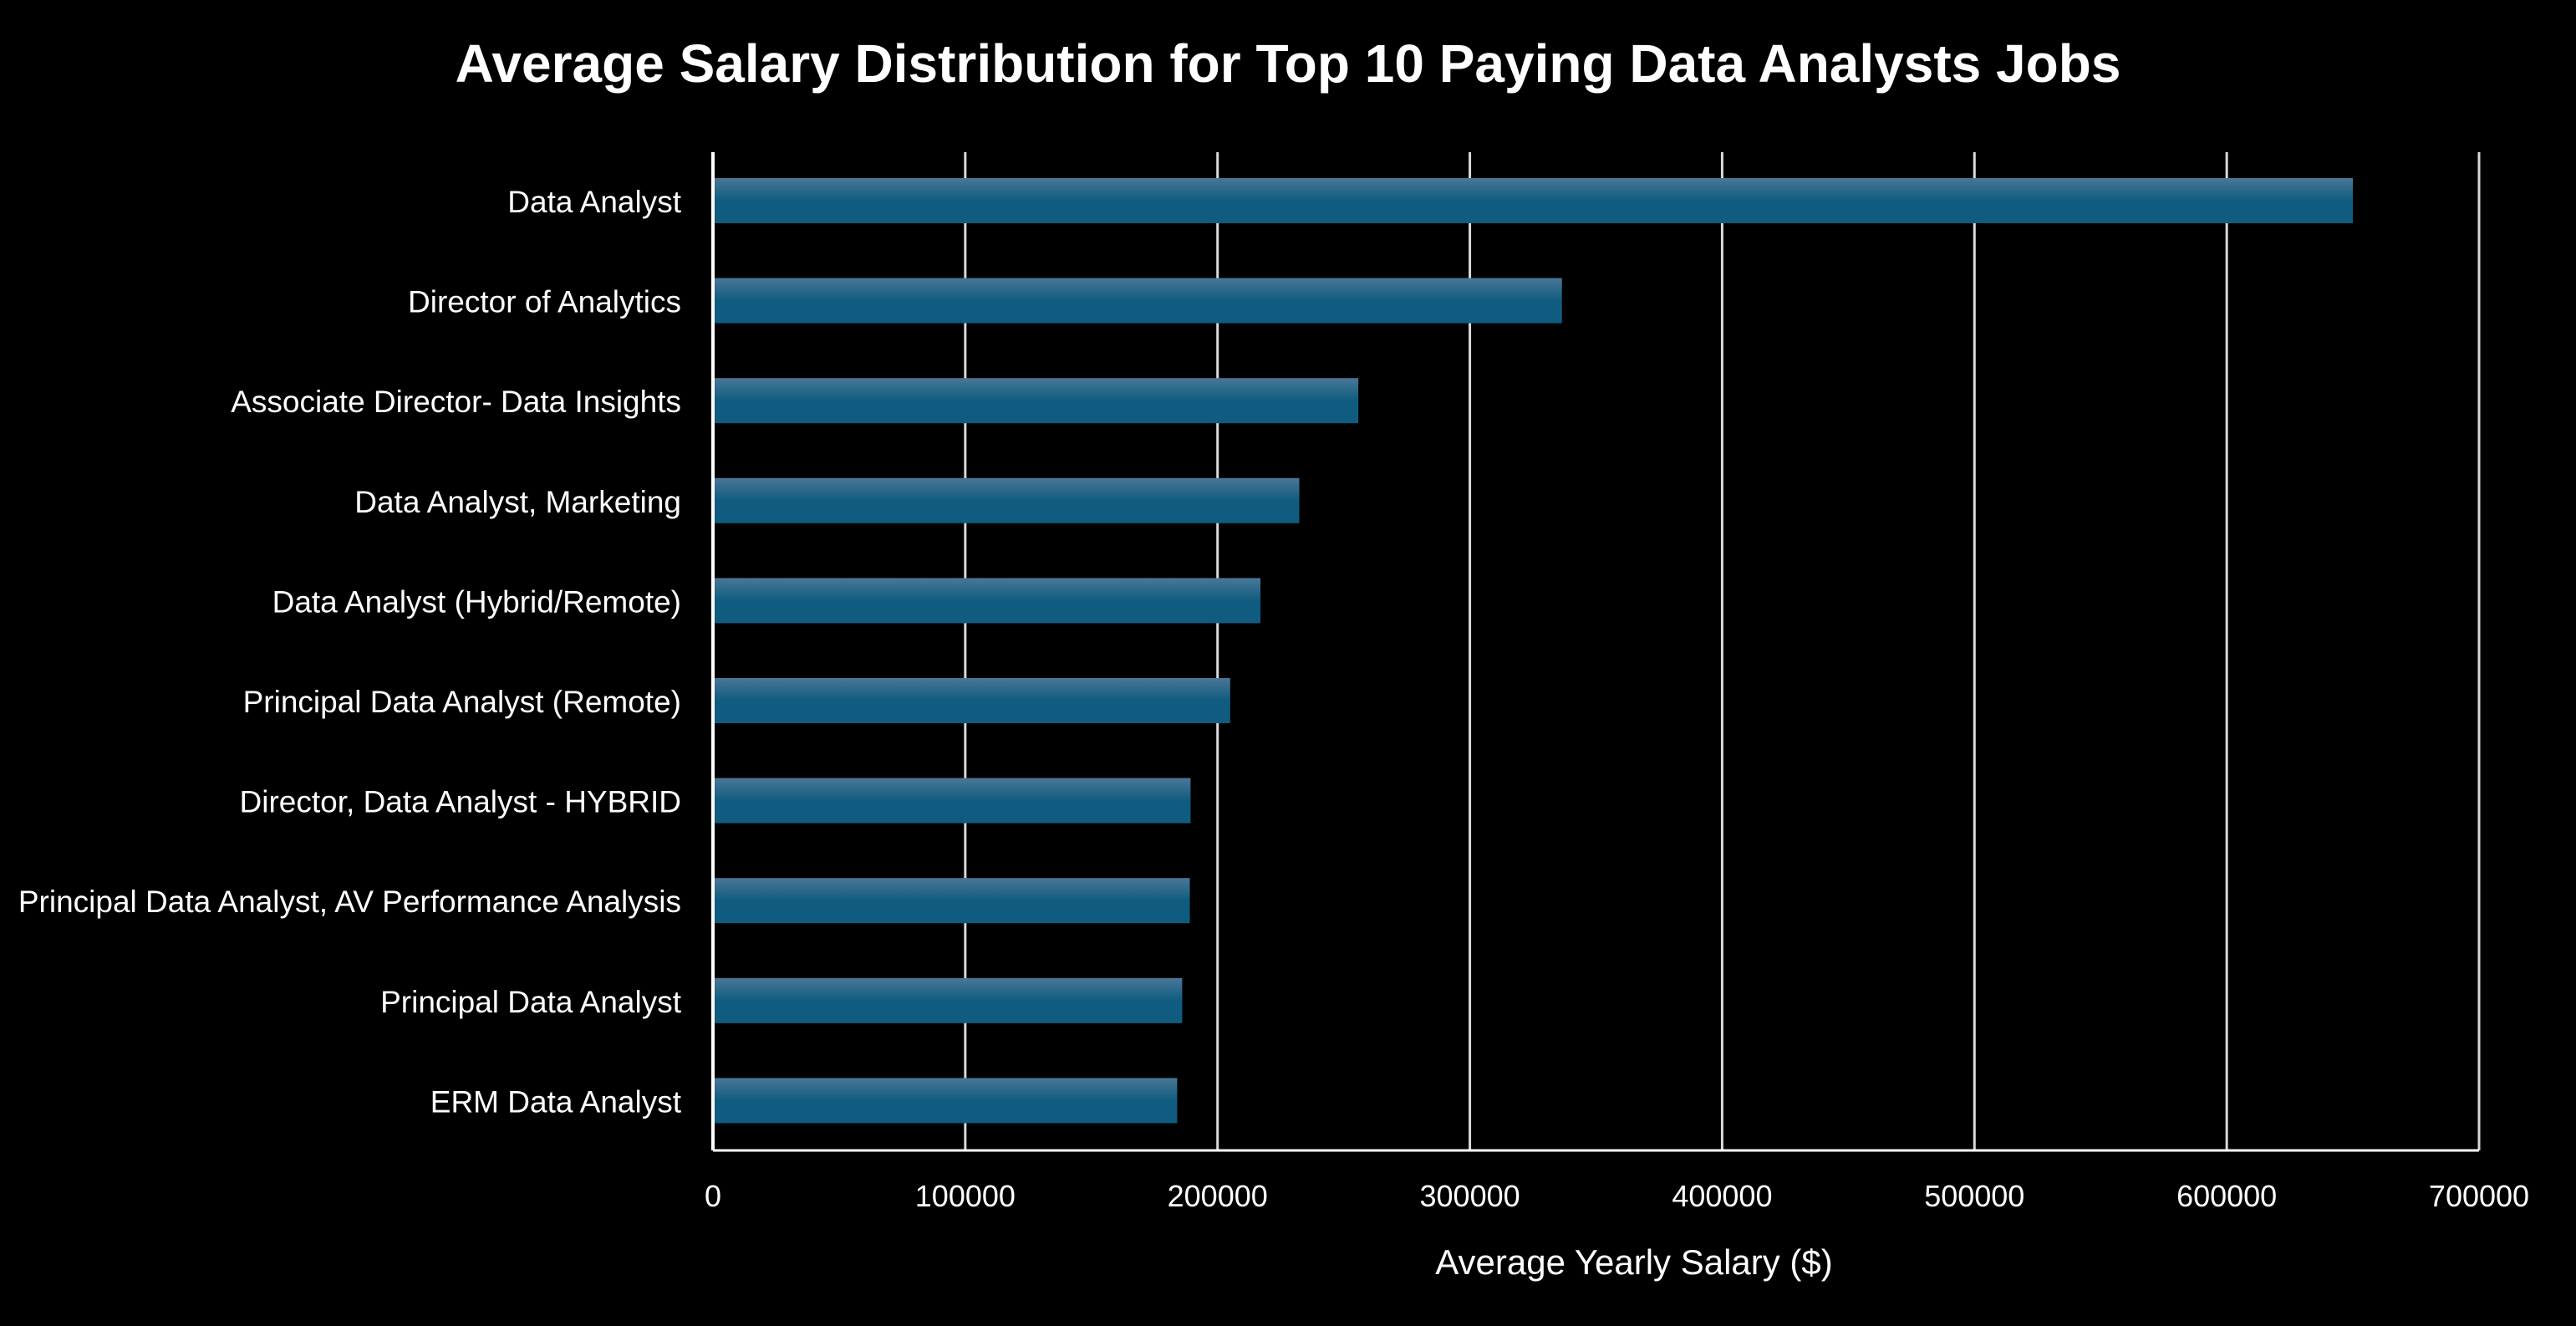  What do you see at coordinates (2226, 1196) in the screenshot?
I see `x-tick-label: 600000` at bounding box center [2226, 1196].